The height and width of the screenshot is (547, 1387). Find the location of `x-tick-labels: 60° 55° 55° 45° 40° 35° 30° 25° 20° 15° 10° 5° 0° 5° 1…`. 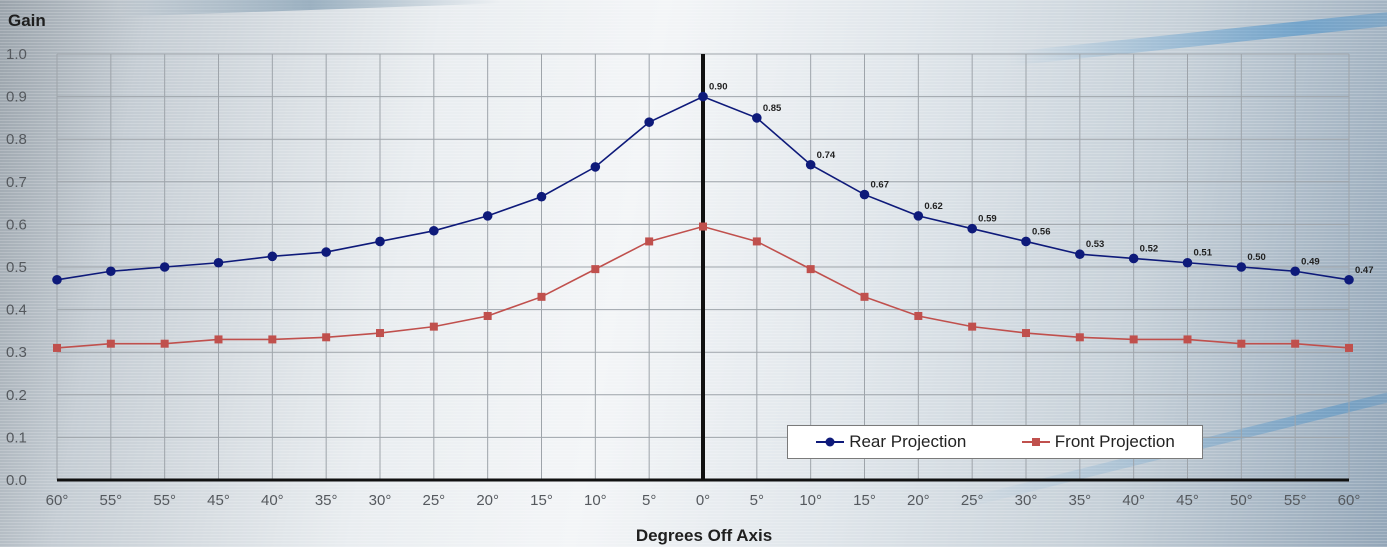

x-tick-labels: 60° 55° 55° 45° 40° 35° 30° 25° 20° 15° 10° 5° 0° 5° 1… is located at coordinates (703, 500).